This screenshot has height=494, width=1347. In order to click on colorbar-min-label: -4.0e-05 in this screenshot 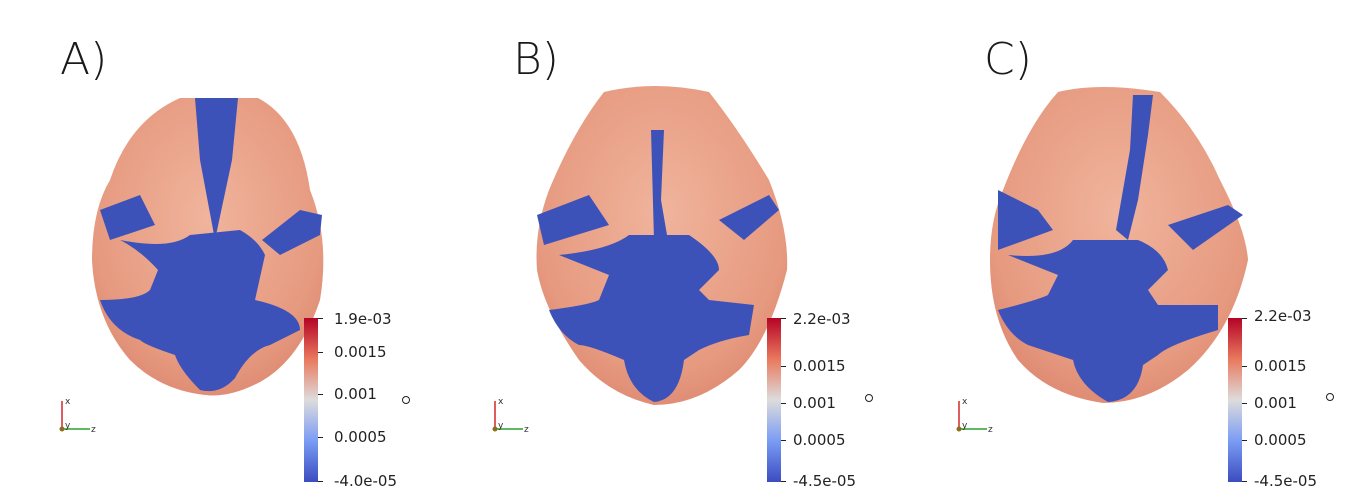, I will do `click(365, 481)`.